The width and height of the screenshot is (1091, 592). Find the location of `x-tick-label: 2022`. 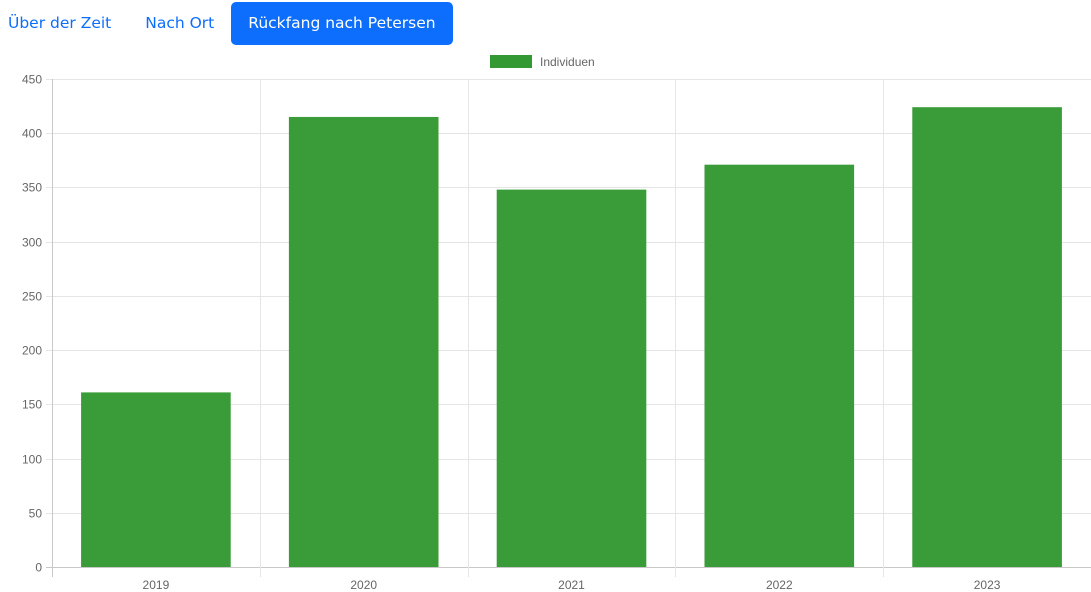

x-tick-label: 2022 is located at coordinates (779, 585).